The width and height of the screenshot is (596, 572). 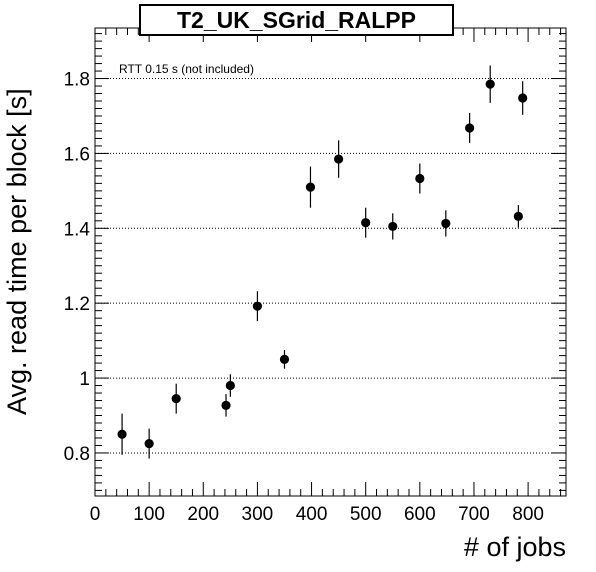 I want to click on y-tick-label: 1.6, so click(x=77, y=154).